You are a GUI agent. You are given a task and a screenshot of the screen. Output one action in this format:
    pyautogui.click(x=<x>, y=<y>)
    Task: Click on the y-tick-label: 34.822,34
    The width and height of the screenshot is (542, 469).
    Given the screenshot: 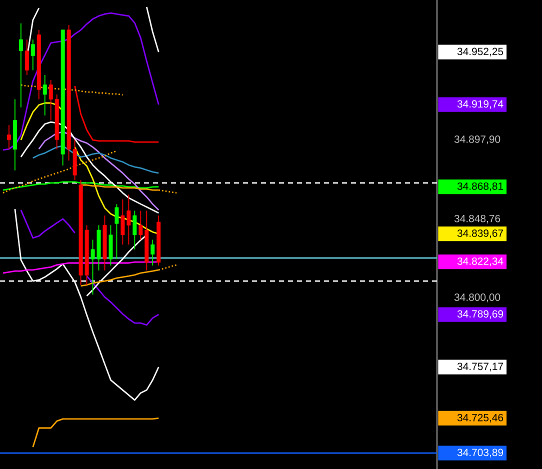 What is the action you would take?
    pyautogui.click(x=480, y=261)
    